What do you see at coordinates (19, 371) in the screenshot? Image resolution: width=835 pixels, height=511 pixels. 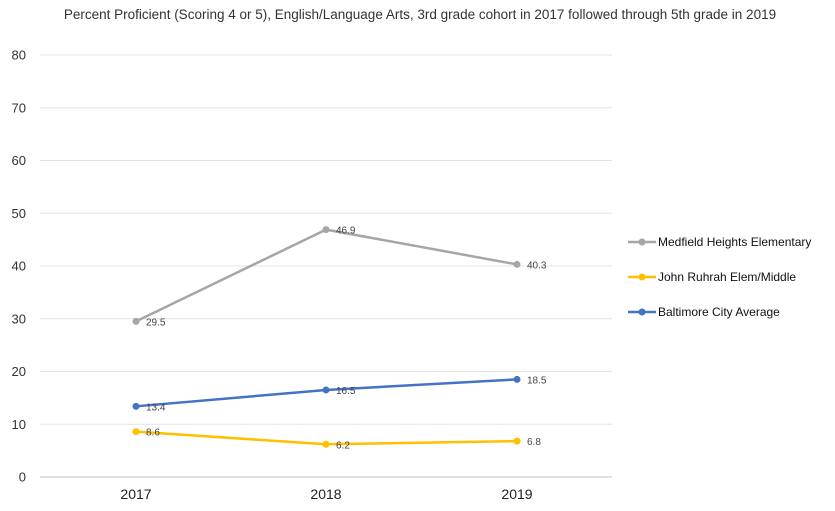 I see `y-tick-label: 20` at bounding box center [19, 371].